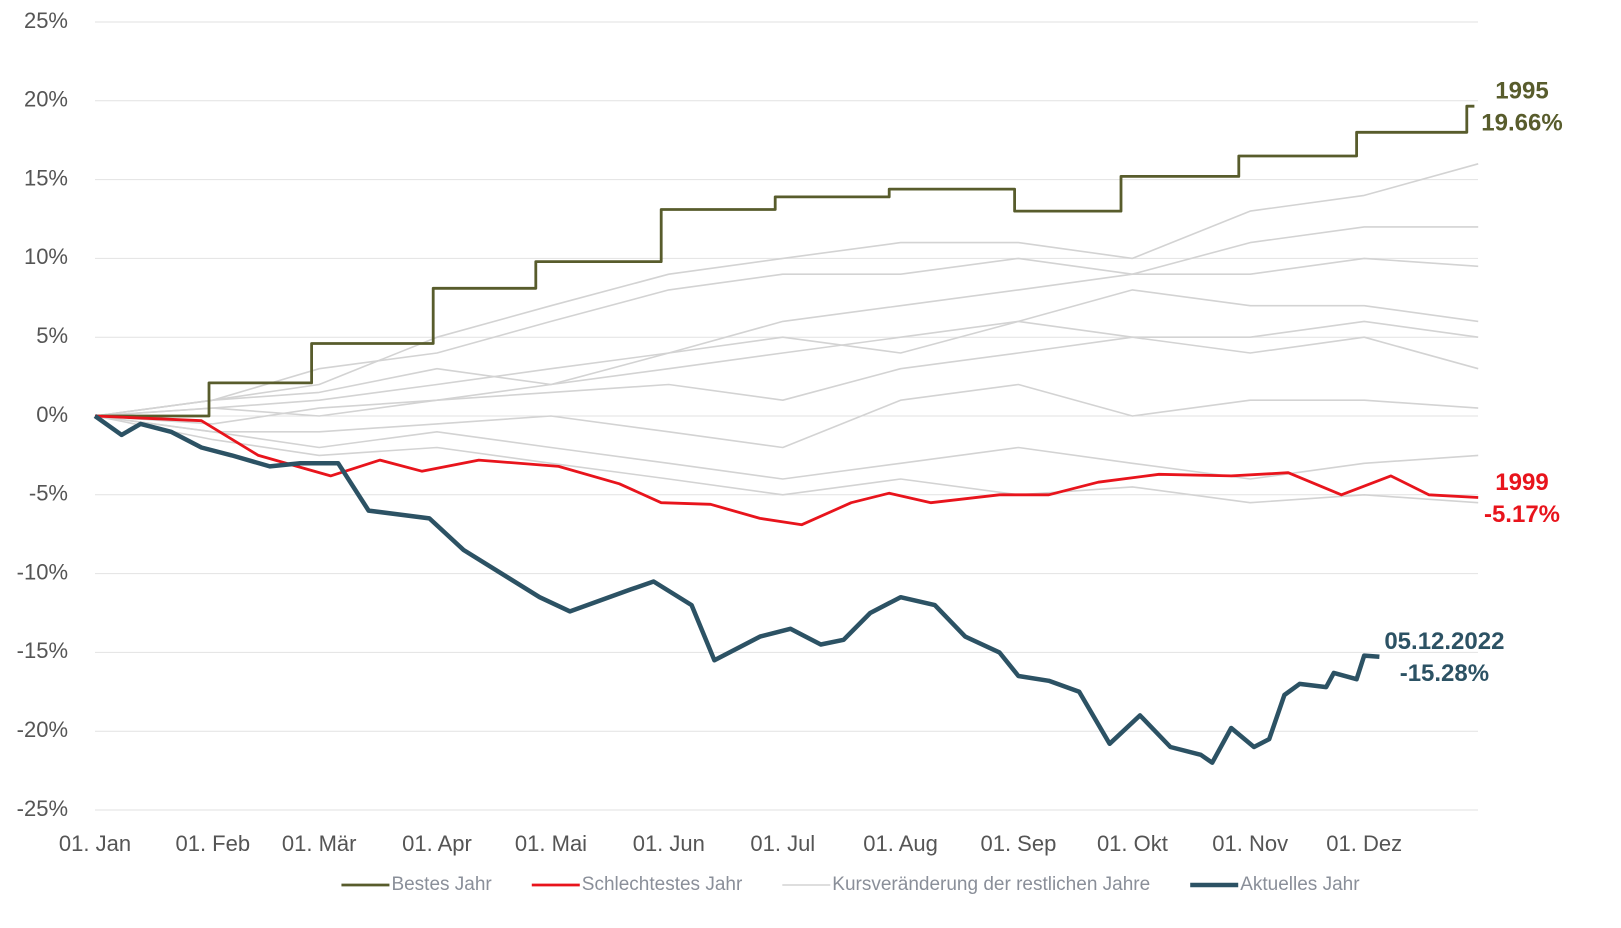  What do you see at coordinates (95, 843) in the screenshot?
I see `x-tick-label: 01. Jan` at bounding box center [95, 843].